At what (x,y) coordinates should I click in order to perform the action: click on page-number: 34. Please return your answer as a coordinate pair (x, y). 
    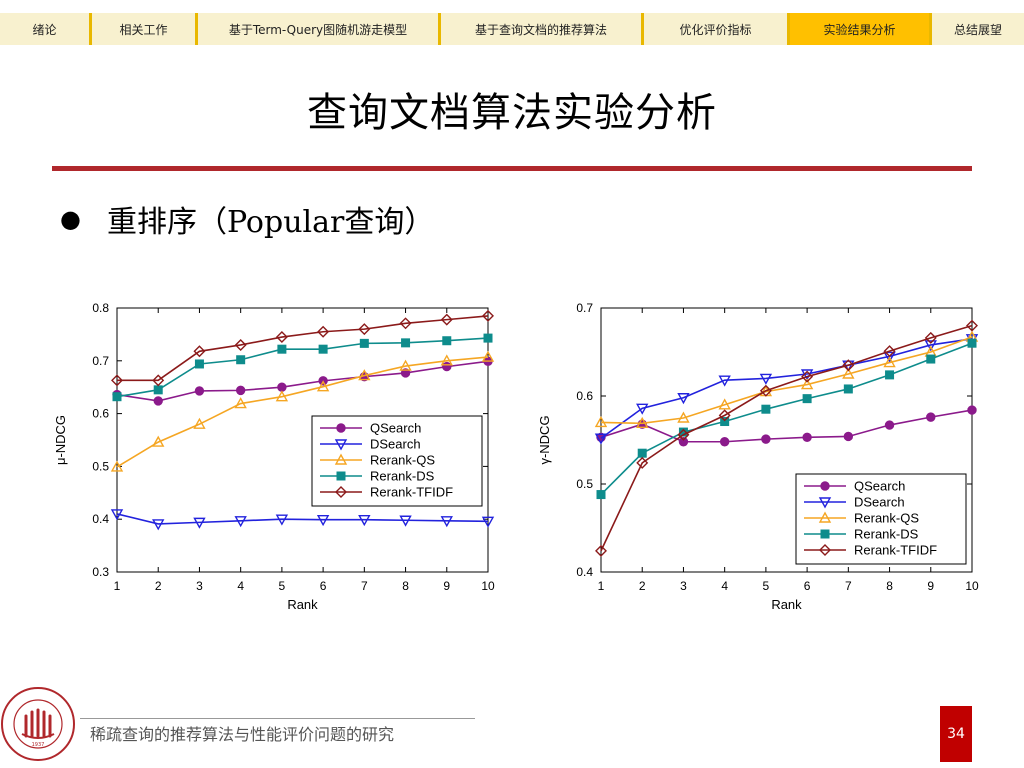
    Looking at the image, I should click on (956, 734).